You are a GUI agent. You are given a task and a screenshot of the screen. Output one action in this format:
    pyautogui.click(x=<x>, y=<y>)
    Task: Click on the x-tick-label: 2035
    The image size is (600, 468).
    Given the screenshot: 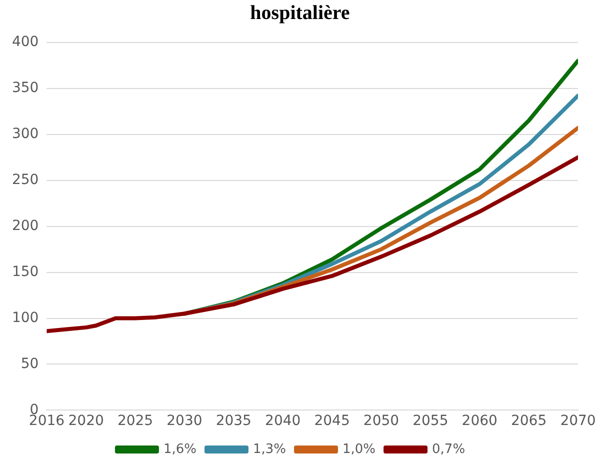 What is the action you would take?
    pyautogui.click(x=234, y=421)
    